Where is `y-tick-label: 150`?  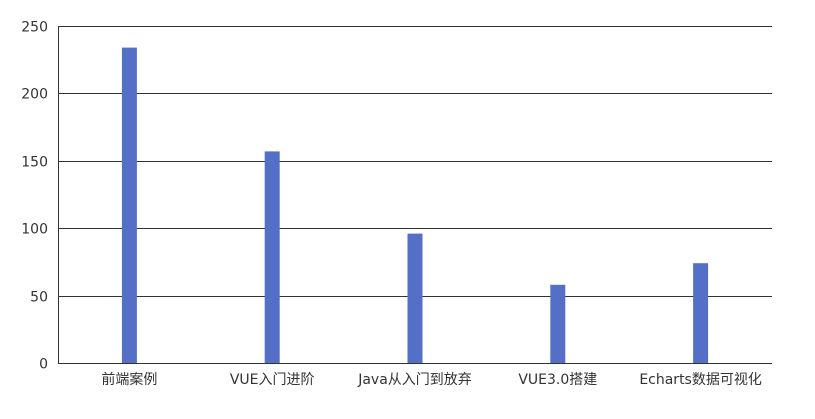 y-tick-label: 150 is located at coordinates (34, 163).